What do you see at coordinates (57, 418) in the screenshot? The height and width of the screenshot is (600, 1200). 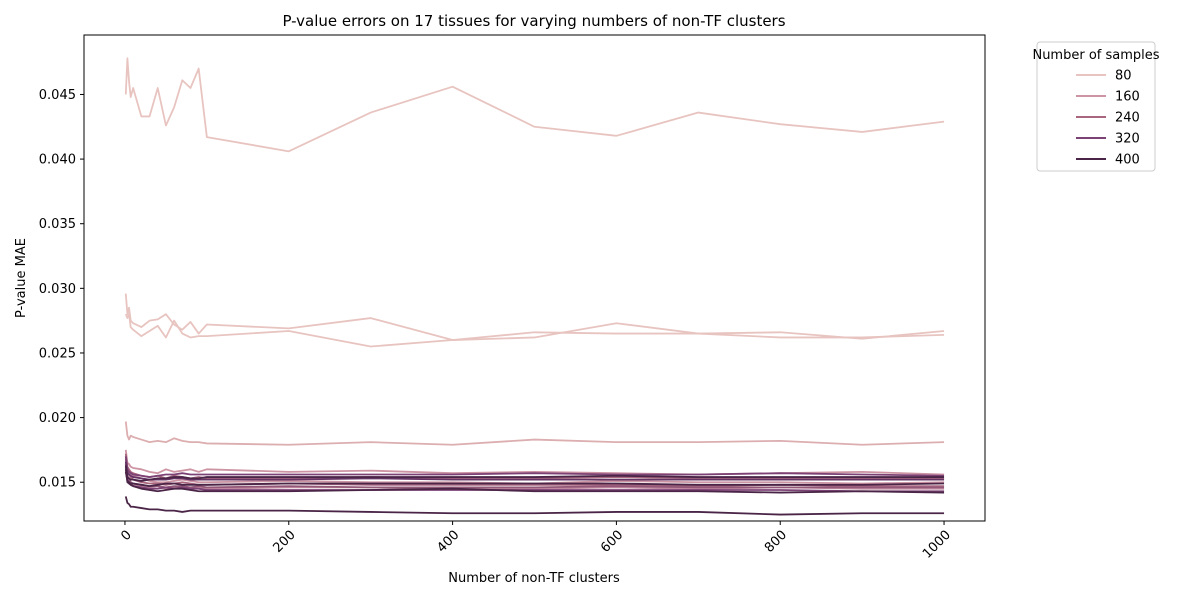 I see `y-tick-label: 0.020` at bounding box center [57, 418].